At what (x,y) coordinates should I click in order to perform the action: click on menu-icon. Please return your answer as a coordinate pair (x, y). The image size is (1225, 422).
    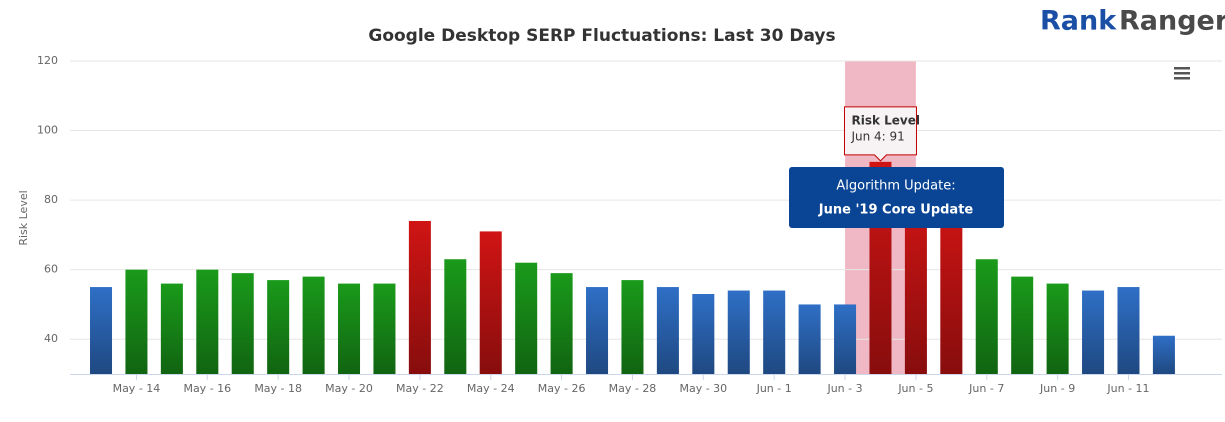
    Looking at the image, I should click on (1182, 73).